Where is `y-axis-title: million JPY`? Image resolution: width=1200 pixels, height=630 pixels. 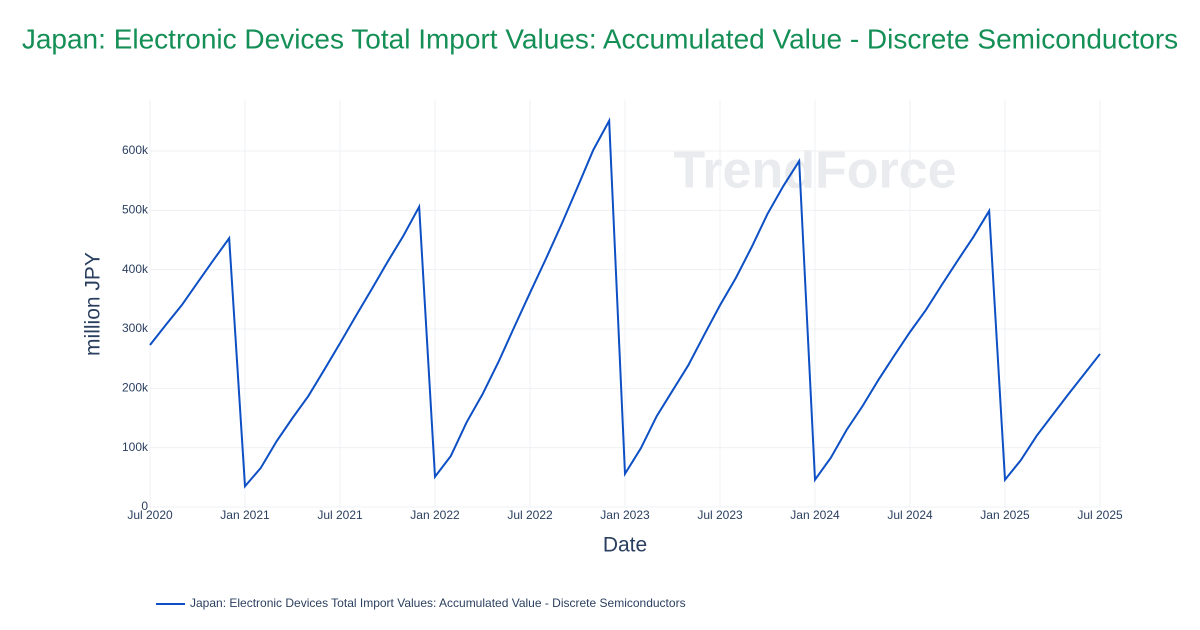
y-axis-title: million JPY is located at coordinates (93, 304).